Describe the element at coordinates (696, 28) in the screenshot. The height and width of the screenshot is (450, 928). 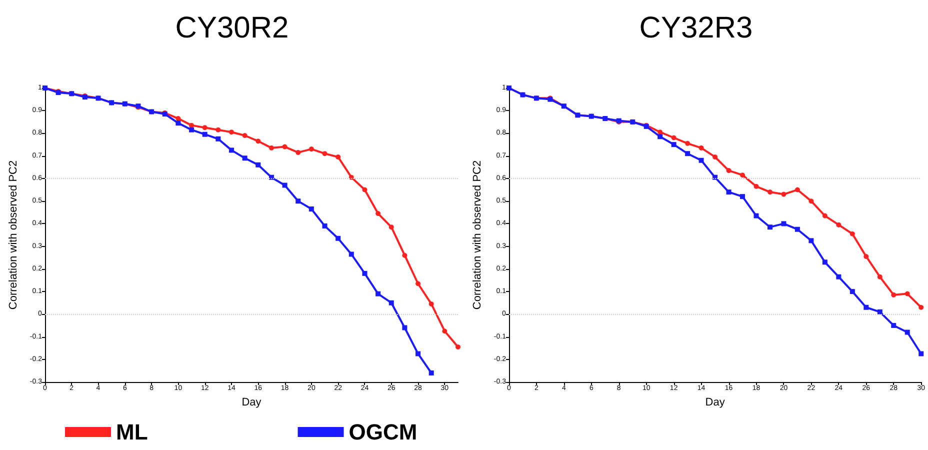
I see `chart-title: CY32R3` at that location.